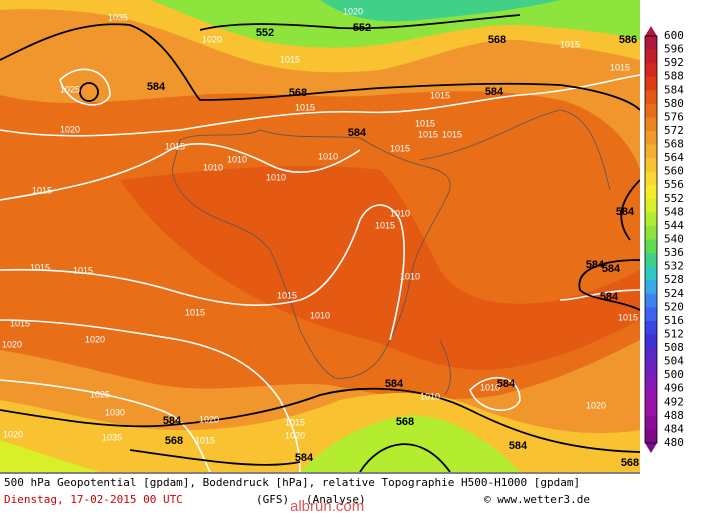 The width and height of the screenshot is (704, 513). I want to click on contour-label: 586, so click(628, 40).